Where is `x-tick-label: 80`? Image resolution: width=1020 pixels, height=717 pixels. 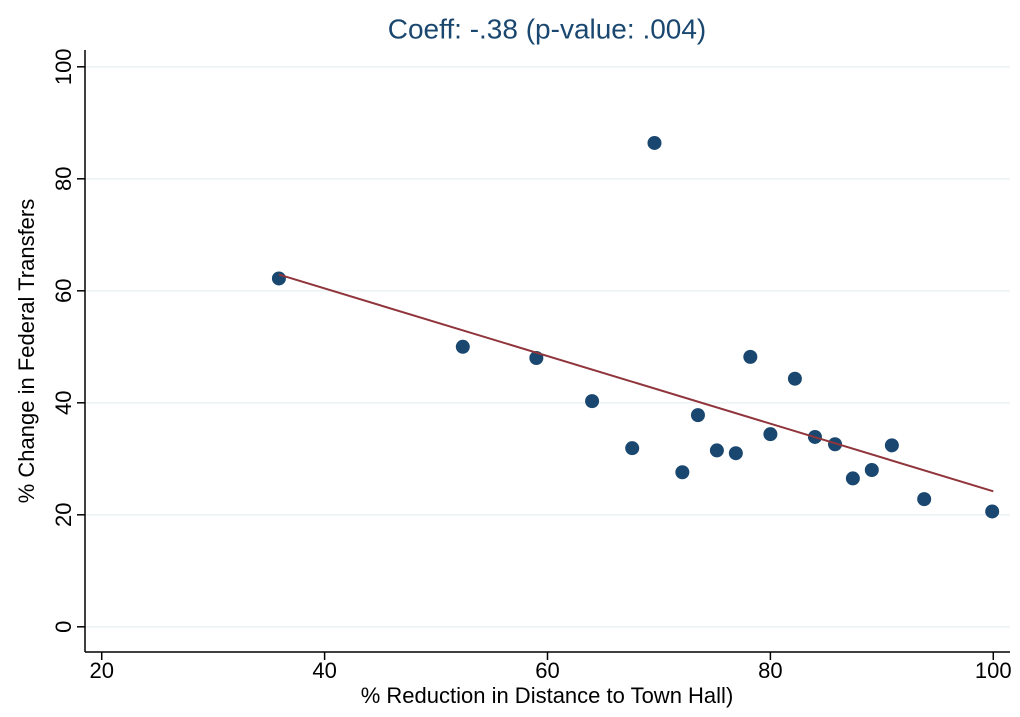
x-tick-label: 80 is located at coordinates (770, 670).